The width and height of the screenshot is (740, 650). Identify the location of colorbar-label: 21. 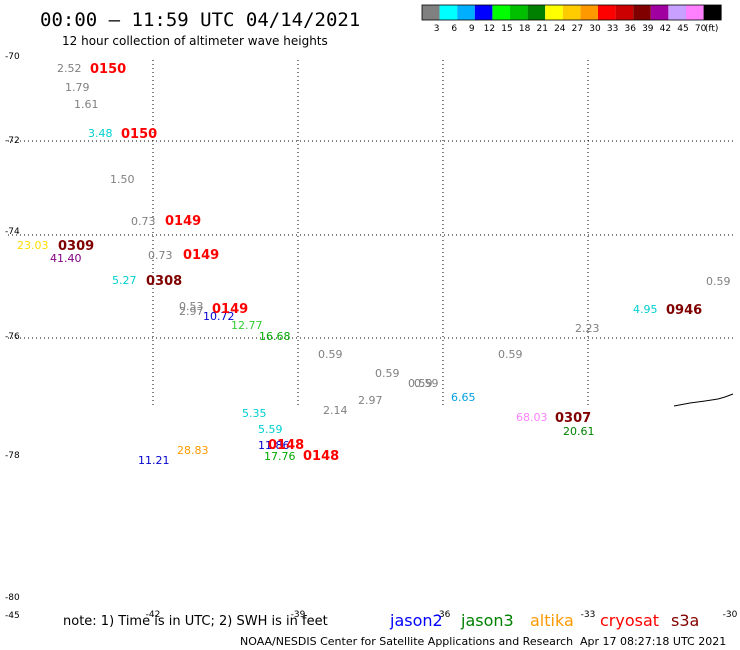
(541, 29).